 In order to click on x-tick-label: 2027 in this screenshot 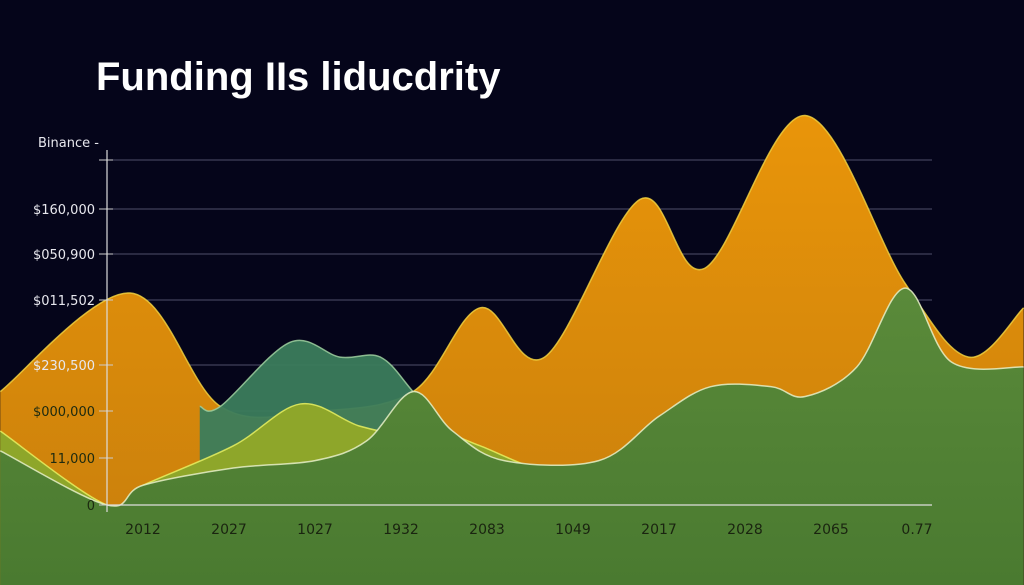, I will do `click(229, 530)`.